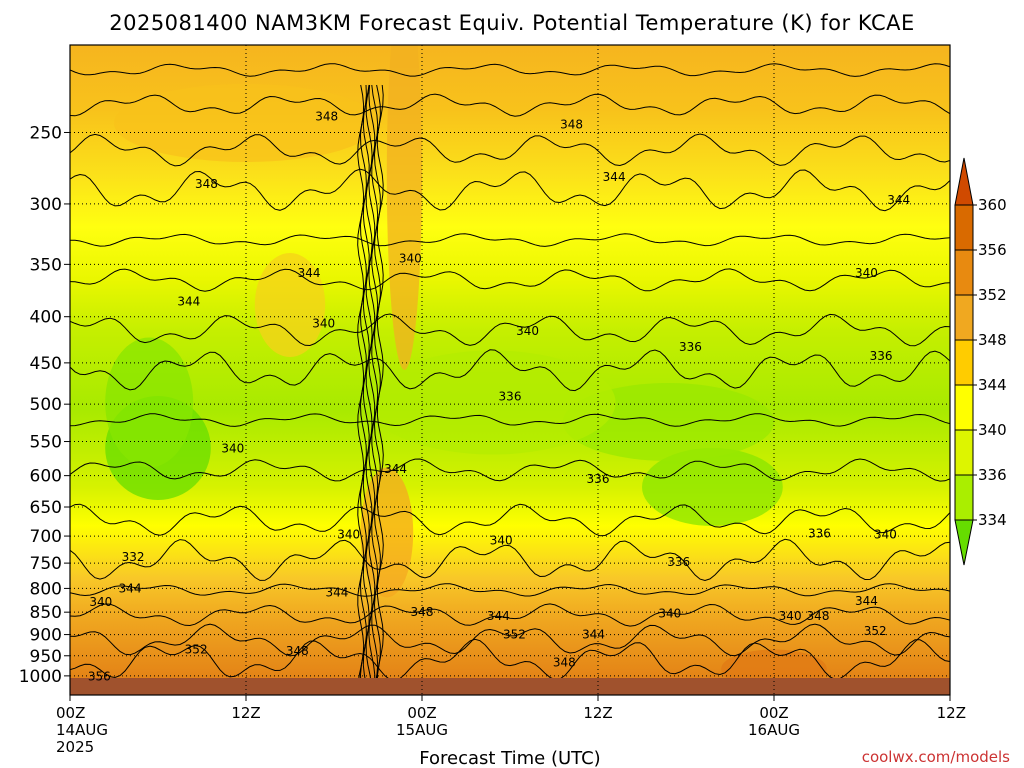 The width and height of the screenshot is (1024, 768). What do you see at coordinates (46, 636) in the screenshot?
I see `y-tick-label: 900` at bounding box center [46, 636].